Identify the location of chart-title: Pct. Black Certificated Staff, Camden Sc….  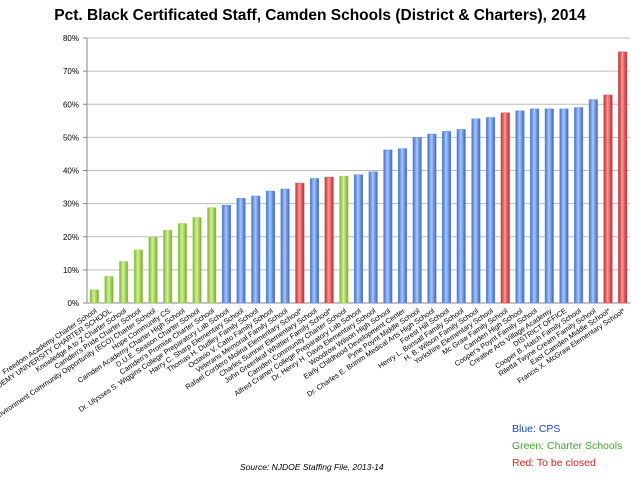
(320, 15).